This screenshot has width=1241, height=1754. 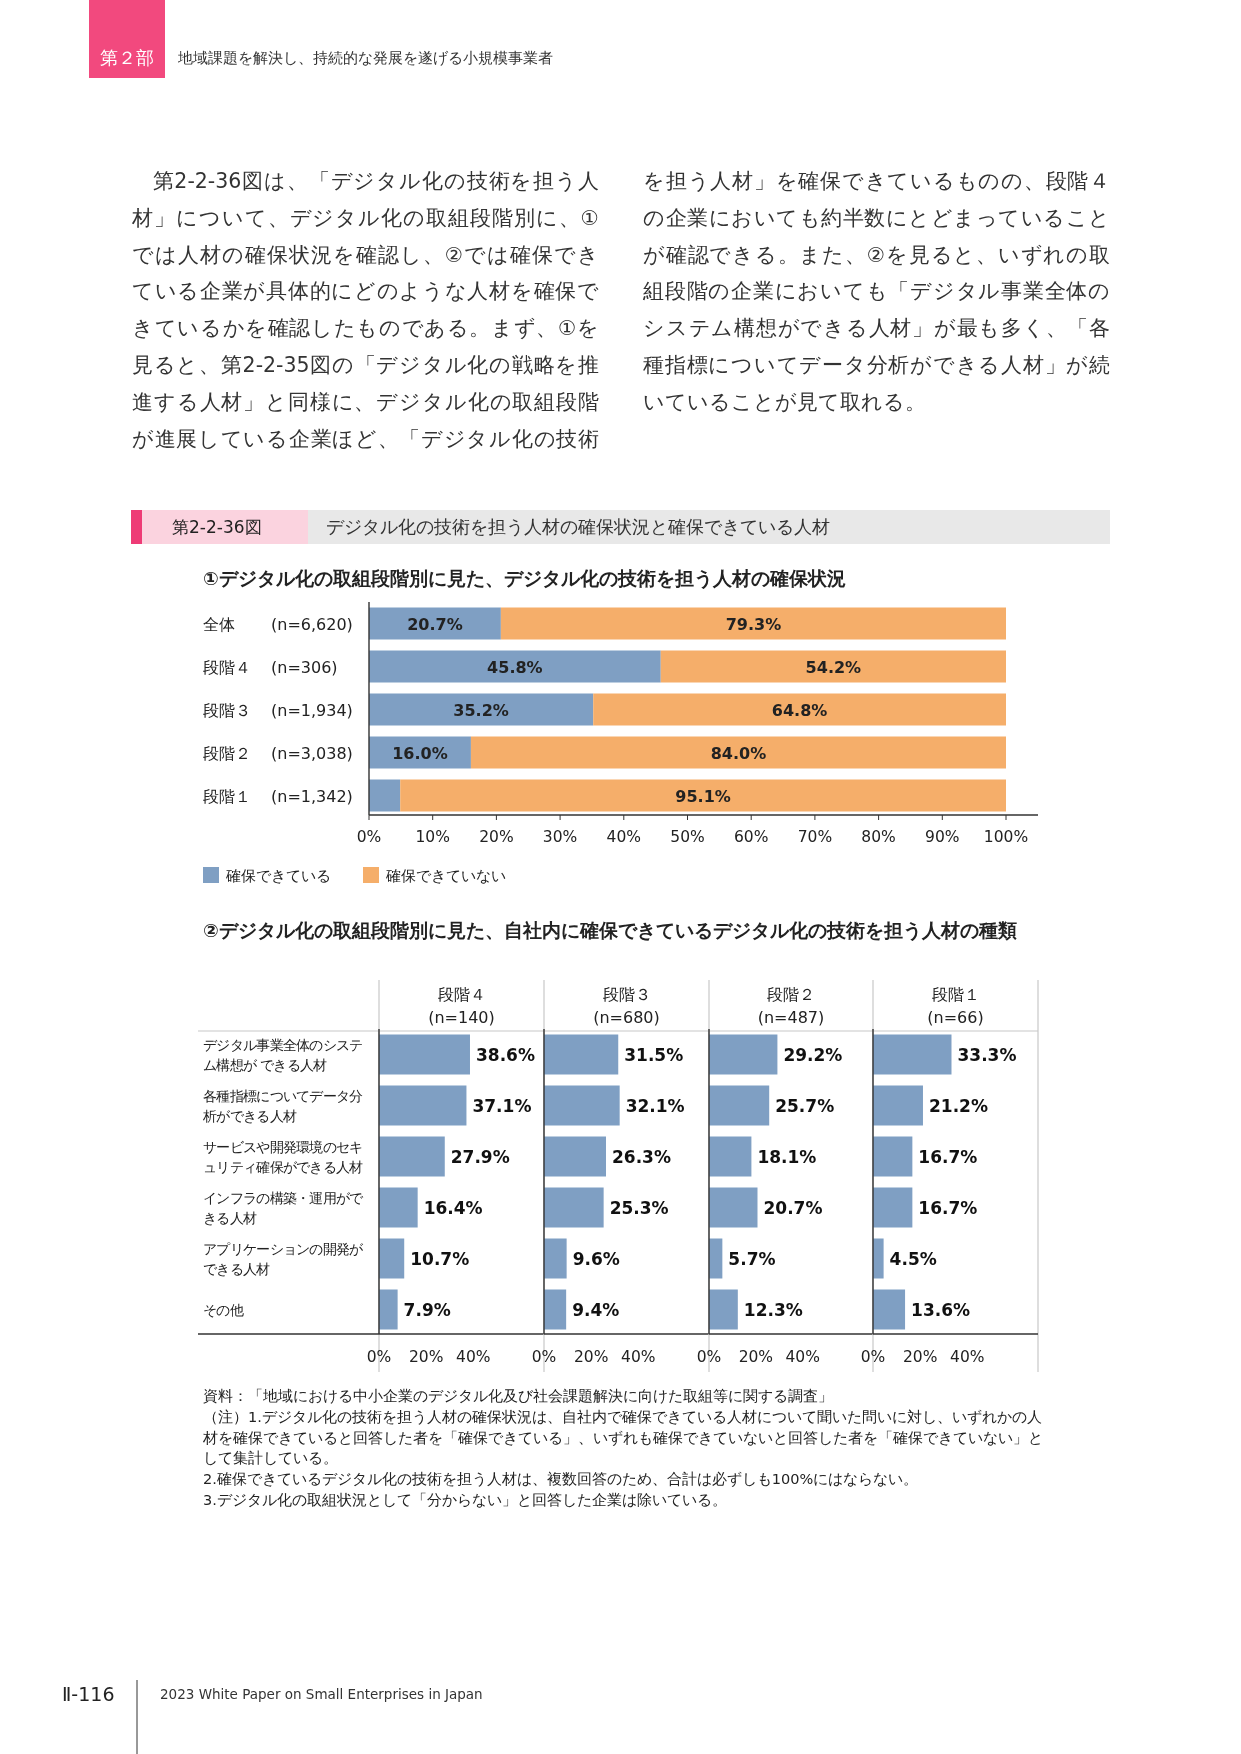 I want to click on data-label: 64.8%, so click(x=799, y=710).